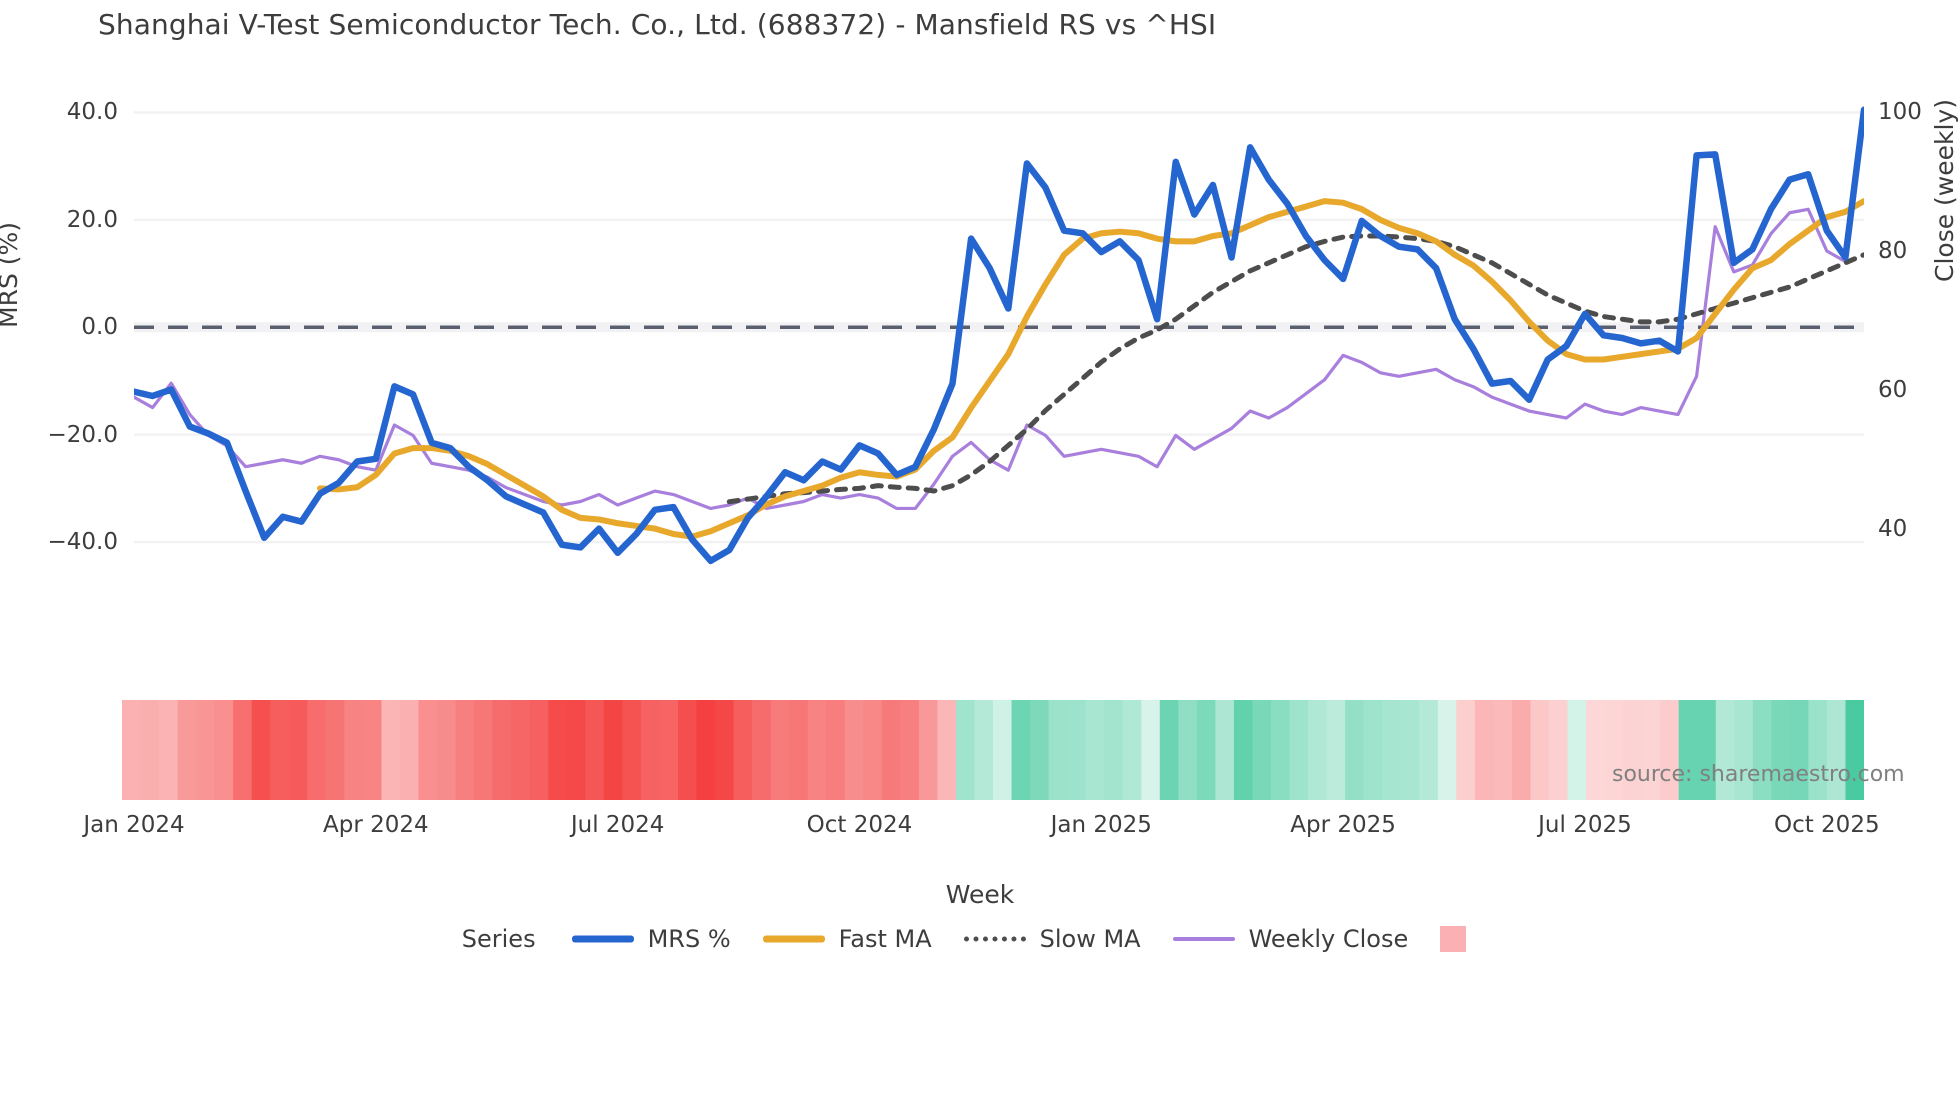 The height and width of the screenshot is (1102, 1960). Describe the element at coordinates (993, 750) in the screenshot. I see `rs-heat-strip-svg` at that location.